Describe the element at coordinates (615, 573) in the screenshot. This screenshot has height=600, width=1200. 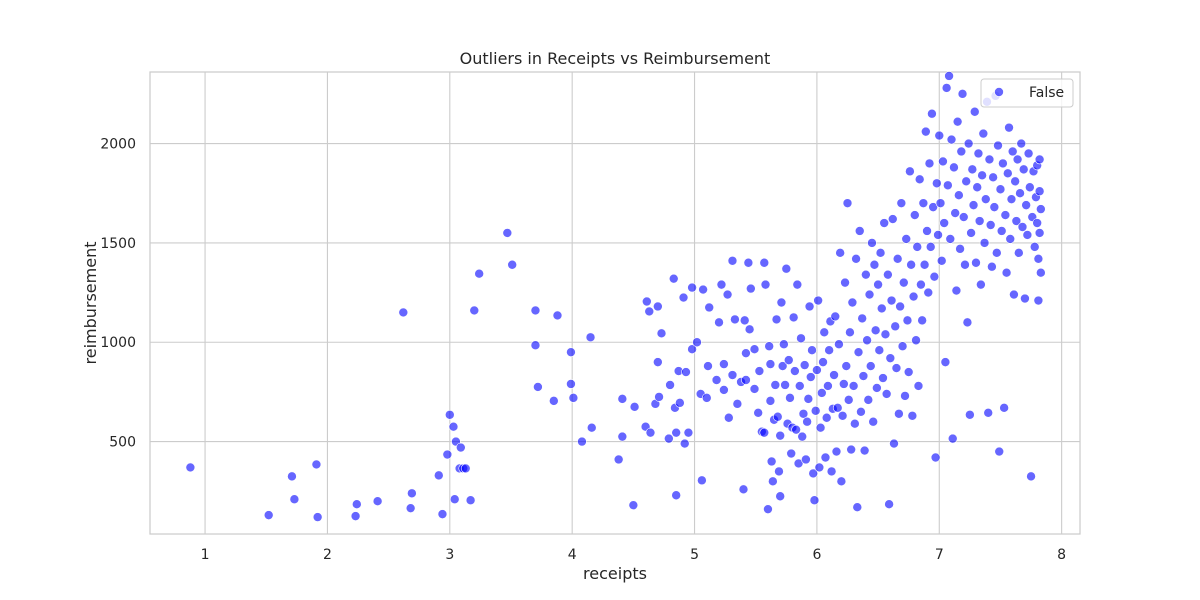
I see `x-axis-label: receipts` at that location.